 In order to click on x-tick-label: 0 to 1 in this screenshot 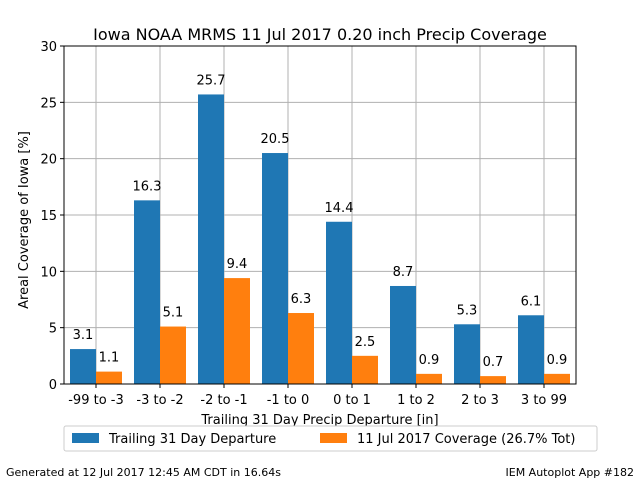, I will do `click(352, 400)`.